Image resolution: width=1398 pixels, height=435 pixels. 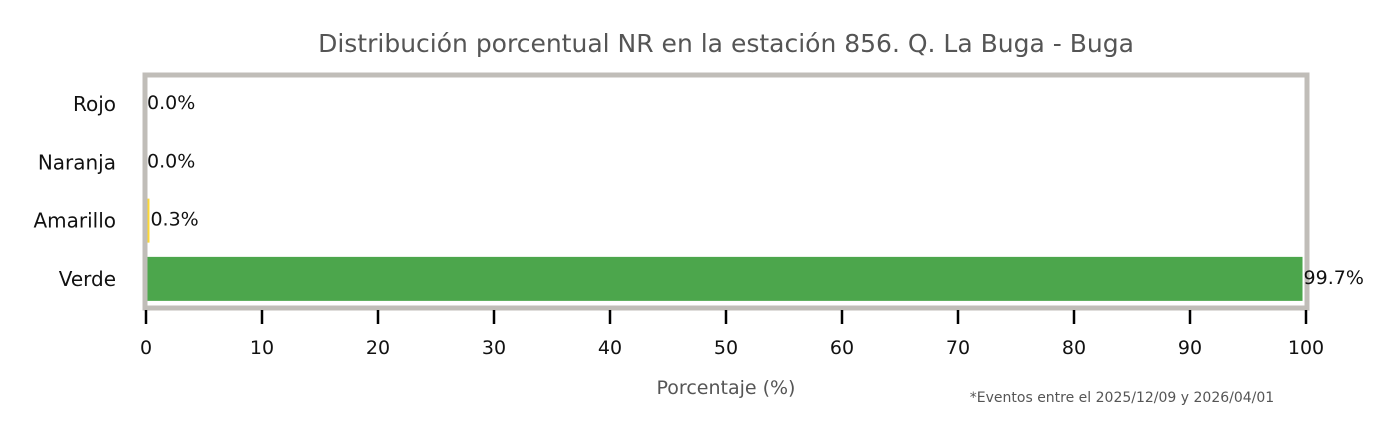 What do you see at coordinates (842, 348) in the screenshot?
I see `x-tick-label: 60` at bounding box center [842, 348].